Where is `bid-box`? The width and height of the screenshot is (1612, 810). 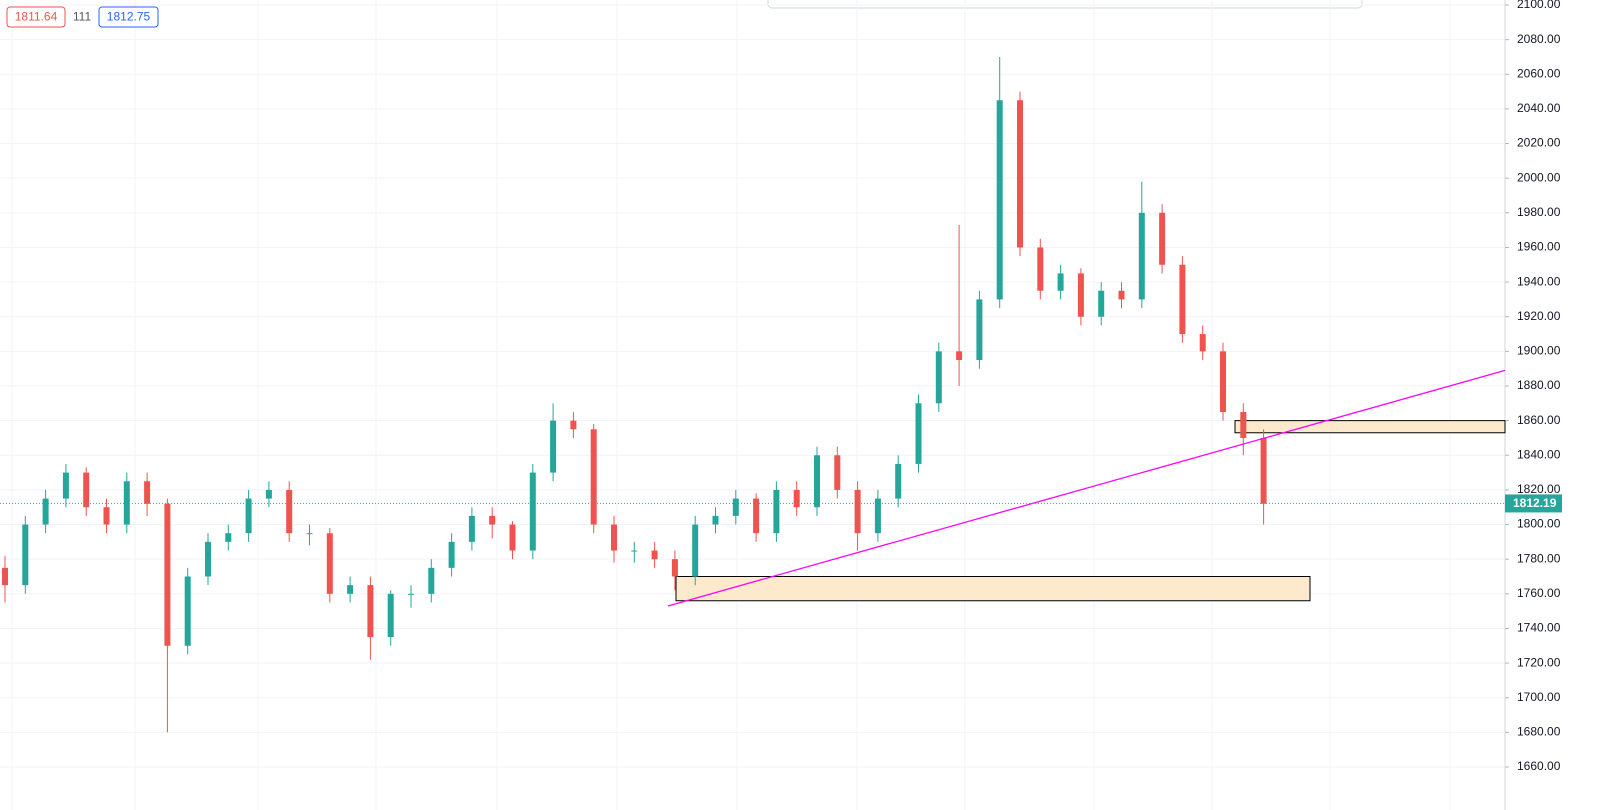
bid-box is located at coordinates (36, 17).